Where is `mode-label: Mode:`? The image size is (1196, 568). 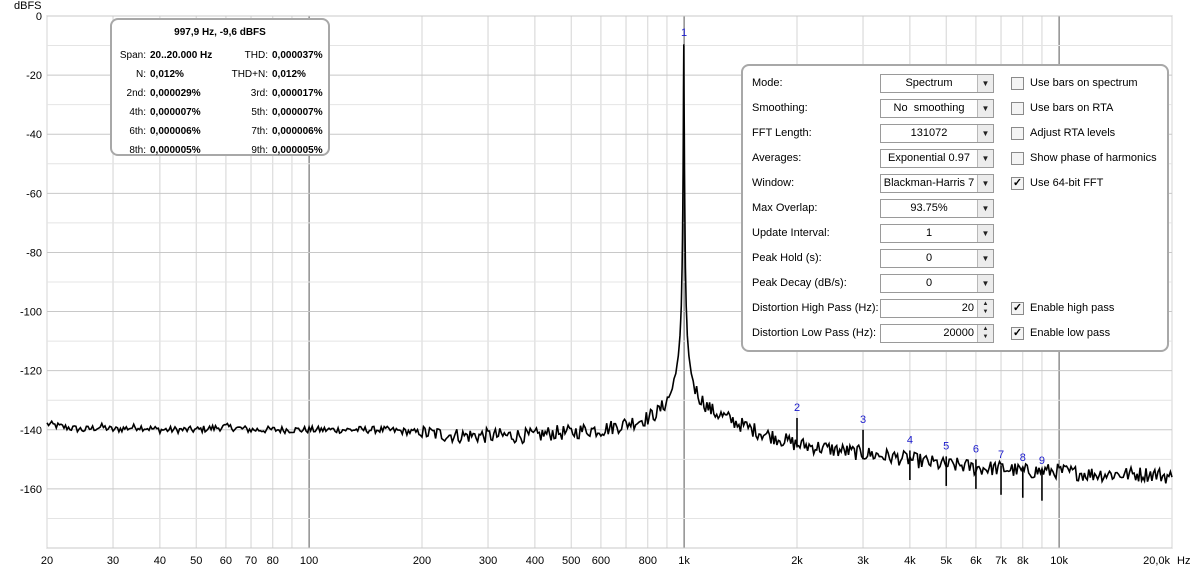 mode-label: Mode: is located at coordinates (767, 83).